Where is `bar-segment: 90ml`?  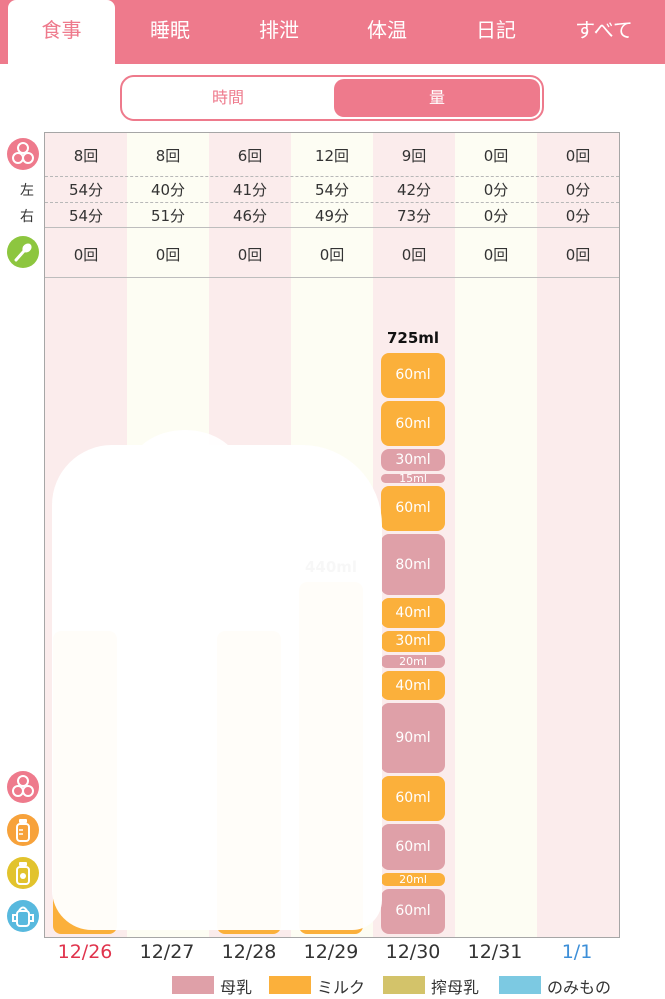
bar-segment: 90ml is located at coordinates (413, 738).